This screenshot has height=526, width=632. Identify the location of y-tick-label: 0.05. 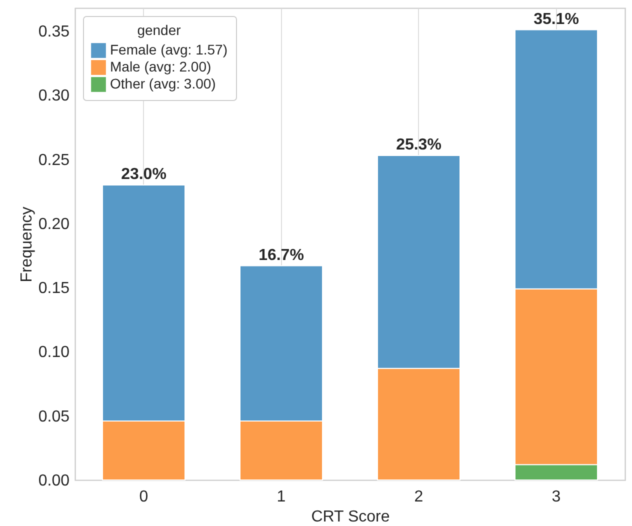
(54, 417).